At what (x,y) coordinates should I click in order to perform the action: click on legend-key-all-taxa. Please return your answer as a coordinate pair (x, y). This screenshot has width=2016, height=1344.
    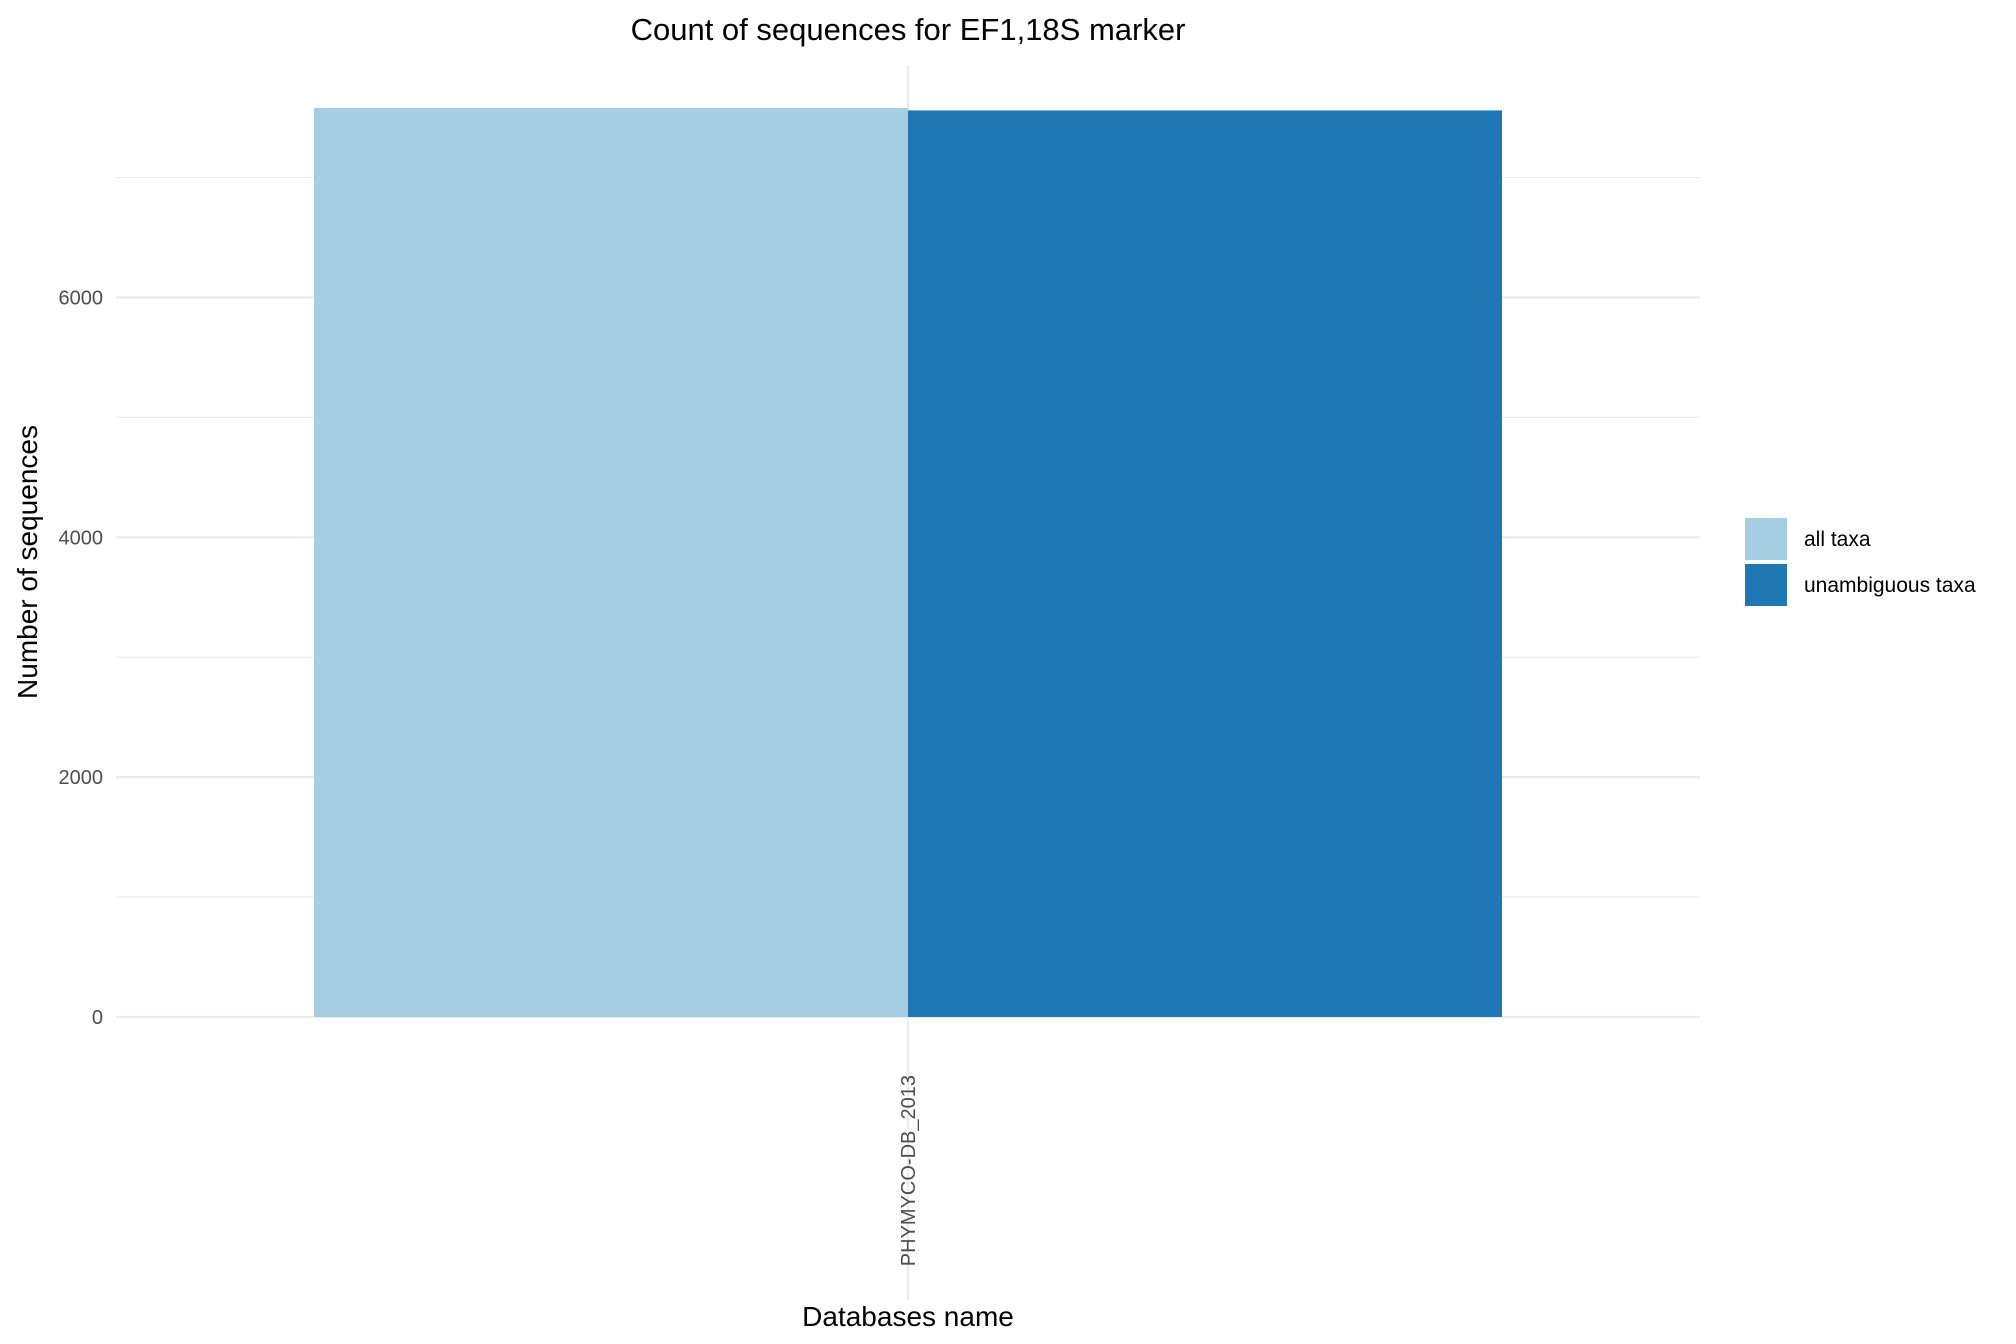
    Looking at the image, I should click on (1766, 539).